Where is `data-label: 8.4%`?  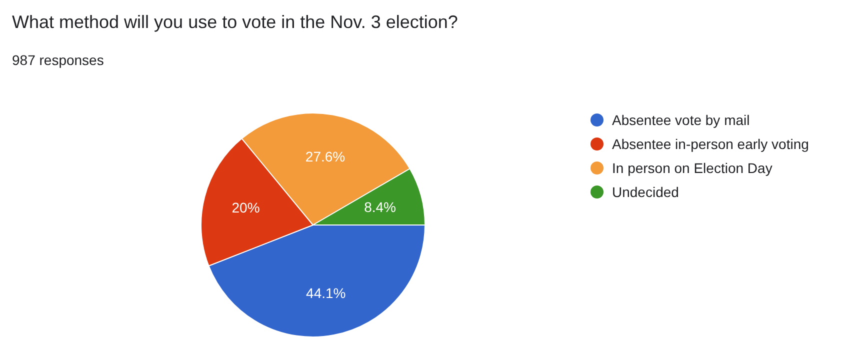
data-label: 8.4% is located at coordinates (380, 206).